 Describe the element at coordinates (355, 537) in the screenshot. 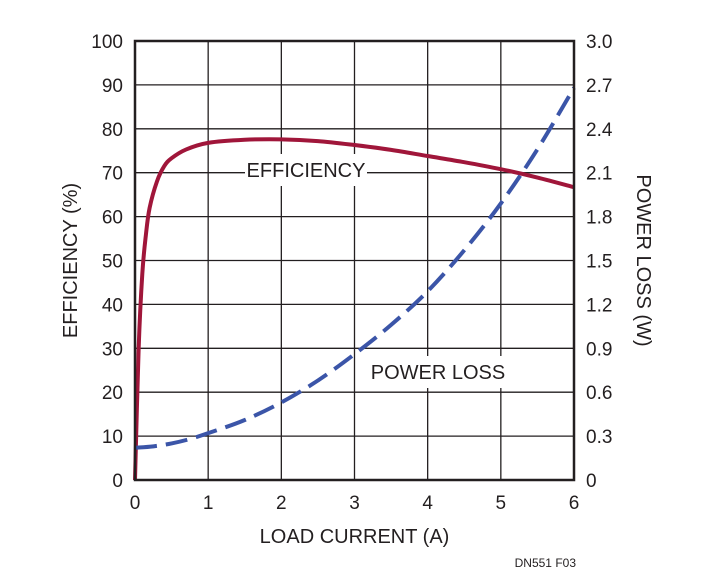

I see `x-axis-title: LOAD CURRENT (A)` at that location.